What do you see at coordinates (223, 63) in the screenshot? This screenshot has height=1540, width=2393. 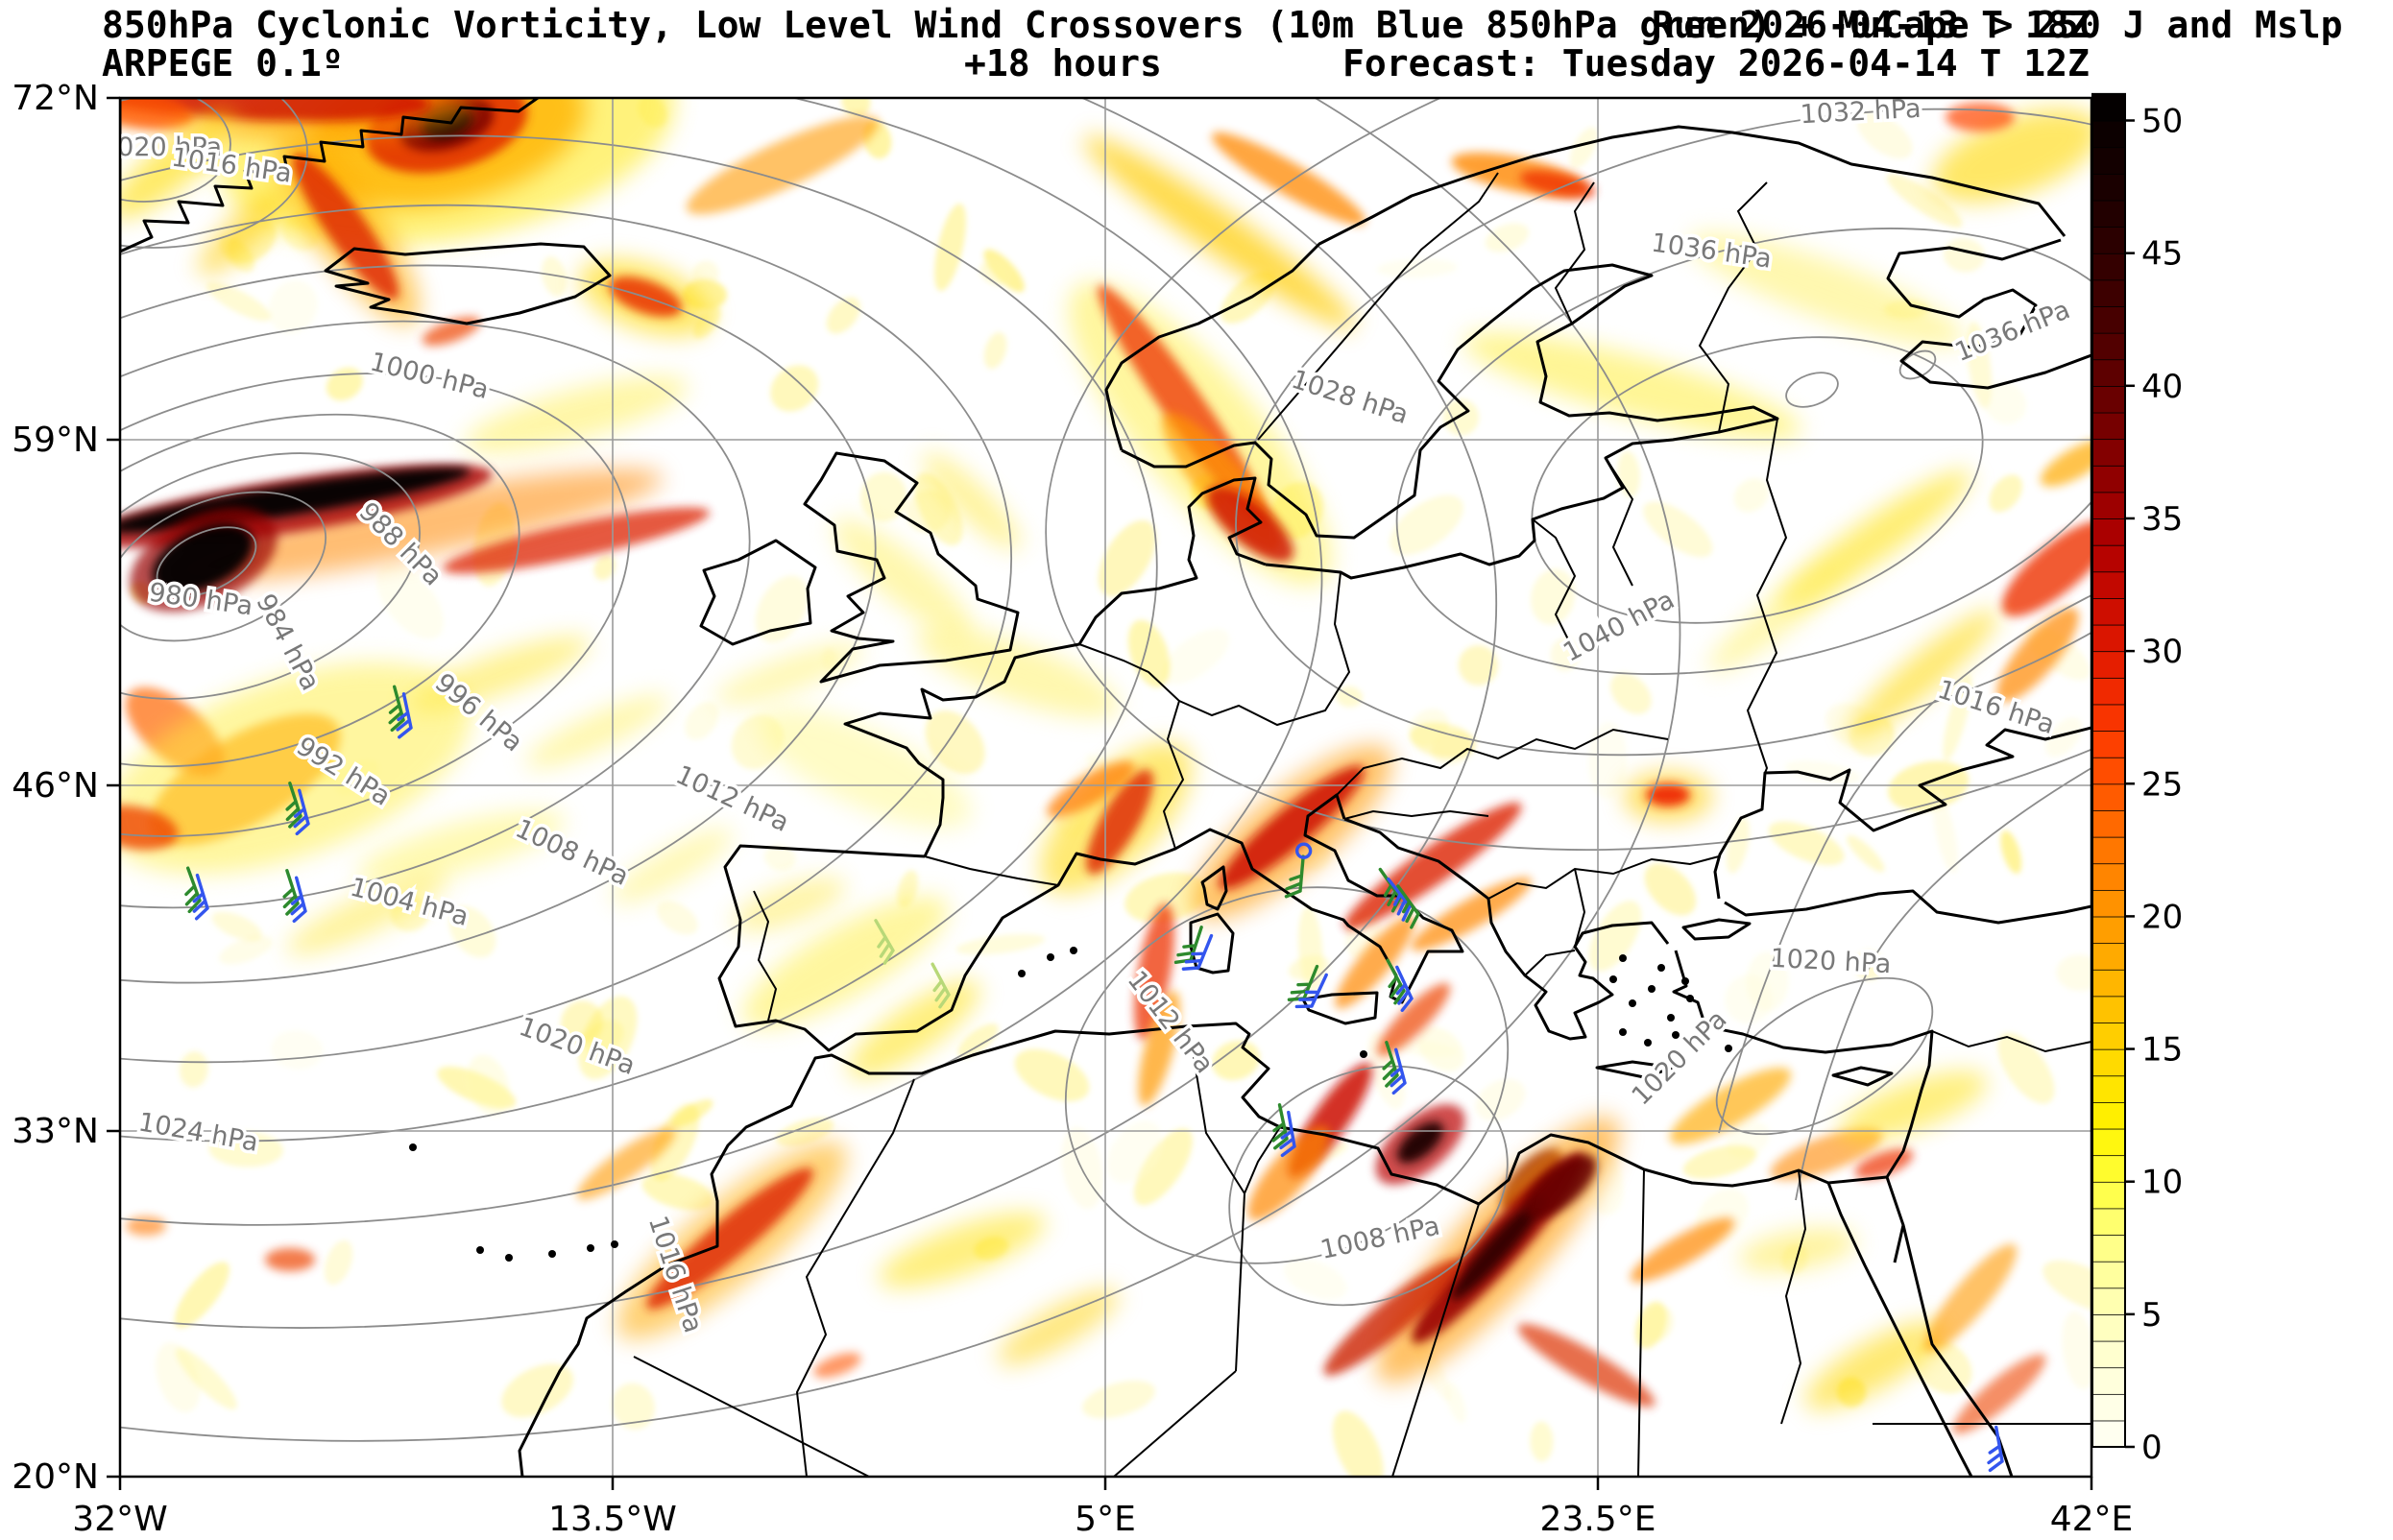 I see `subtitle-model: ARPEGE 0.1º` at bounding box center [223, 63].